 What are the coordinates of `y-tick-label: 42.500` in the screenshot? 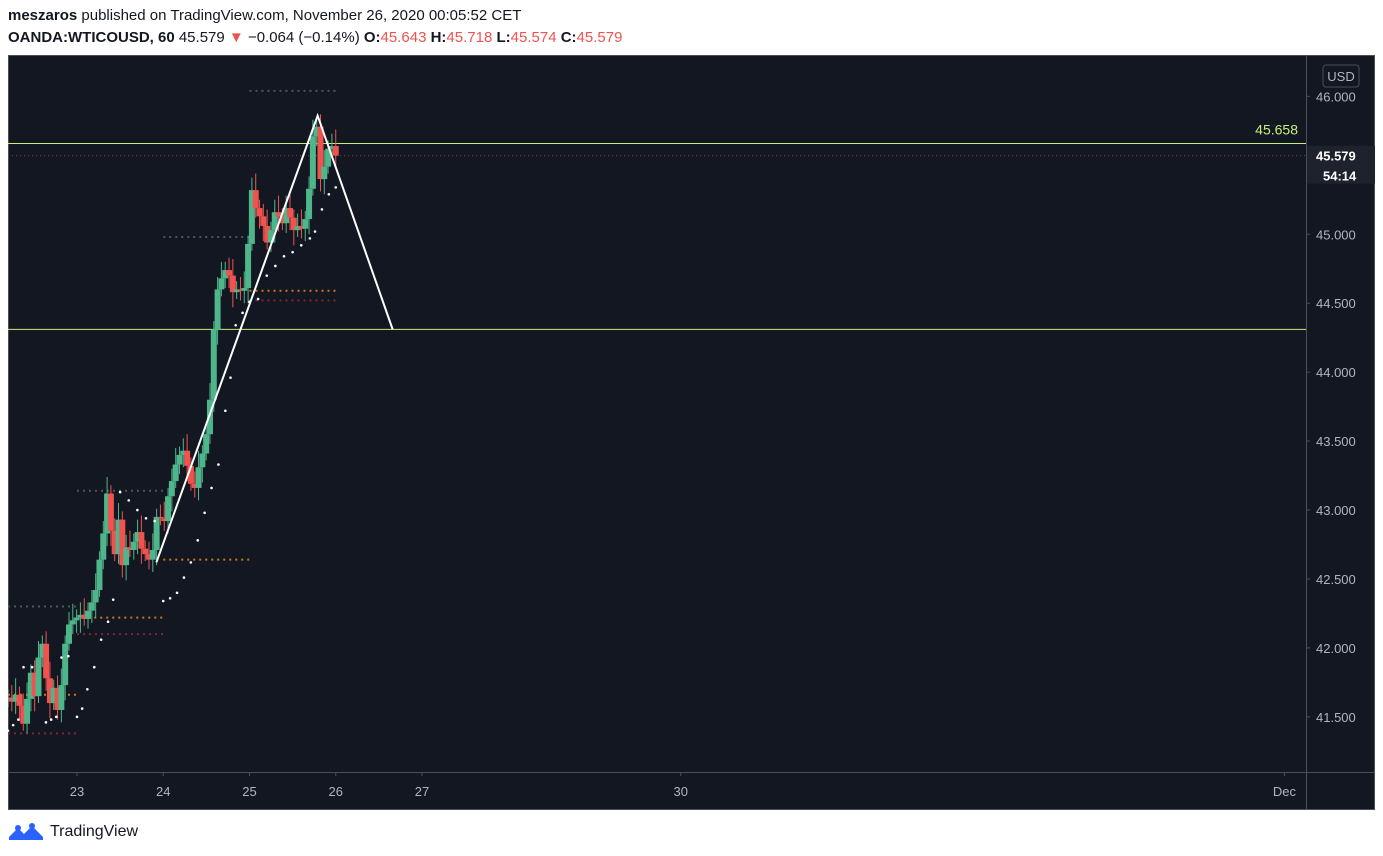 It's located at (1336, 579).